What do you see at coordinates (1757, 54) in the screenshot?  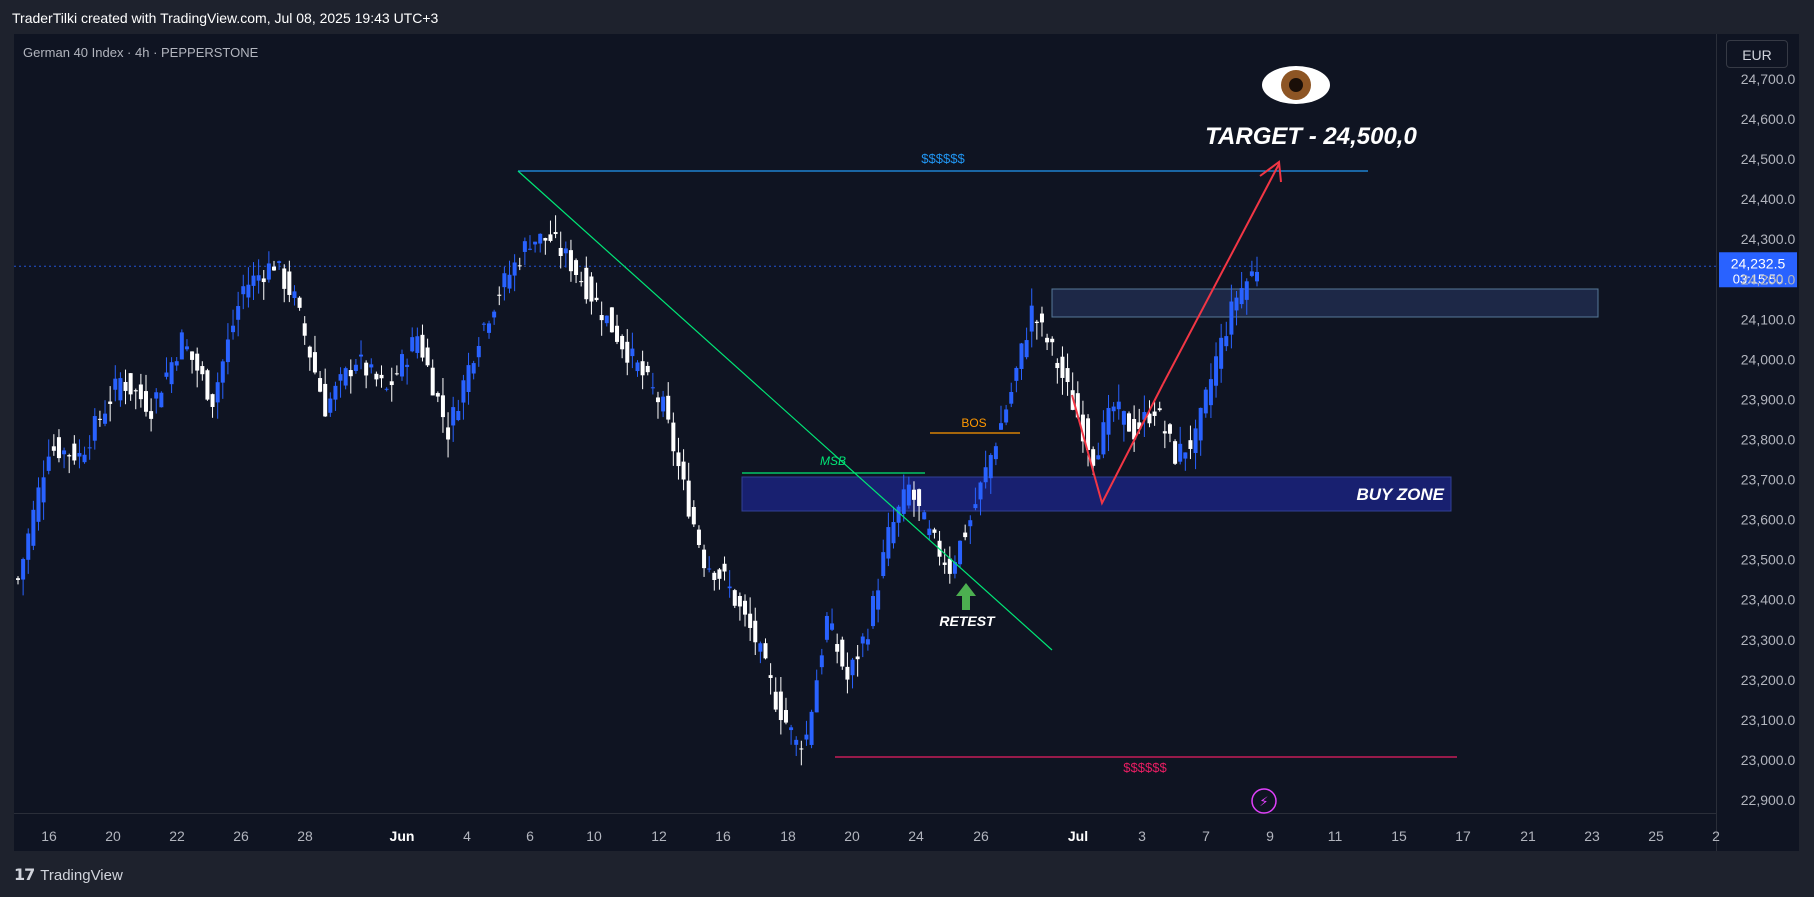 I see `currency-button: EUR` at bounding box center [1757, 54].